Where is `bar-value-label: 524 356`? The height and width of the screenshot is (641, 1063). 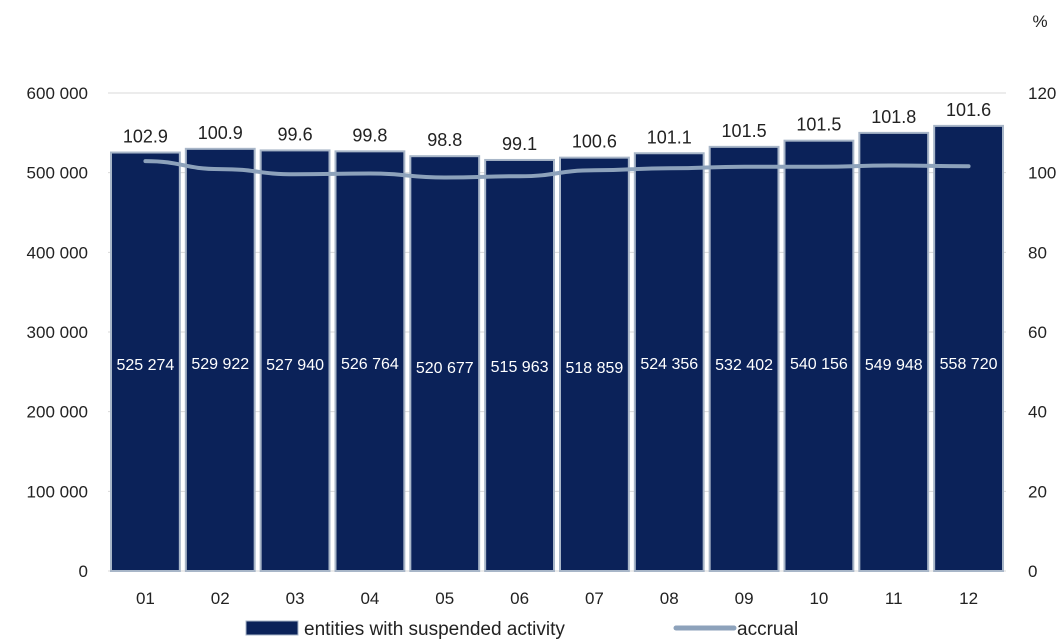
bar-value-label: 524 356 is located at coordinates (669, 364).